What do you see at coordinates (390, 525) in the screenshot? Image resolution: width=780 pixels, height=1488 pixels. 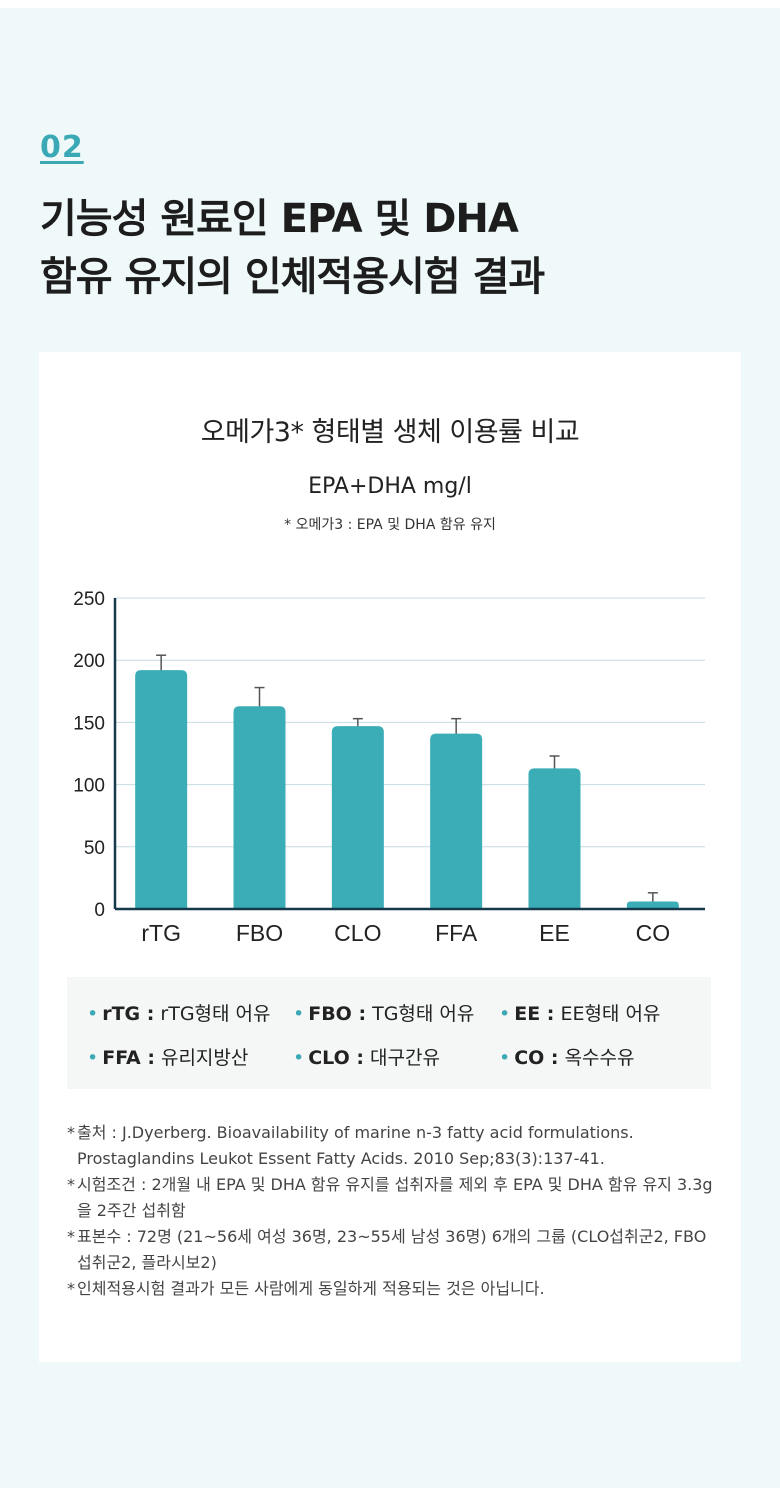 I see `chart-footnote: * 오메가3 : EPA 및 DHA 함유 유지` at bounding box center [390, 525].